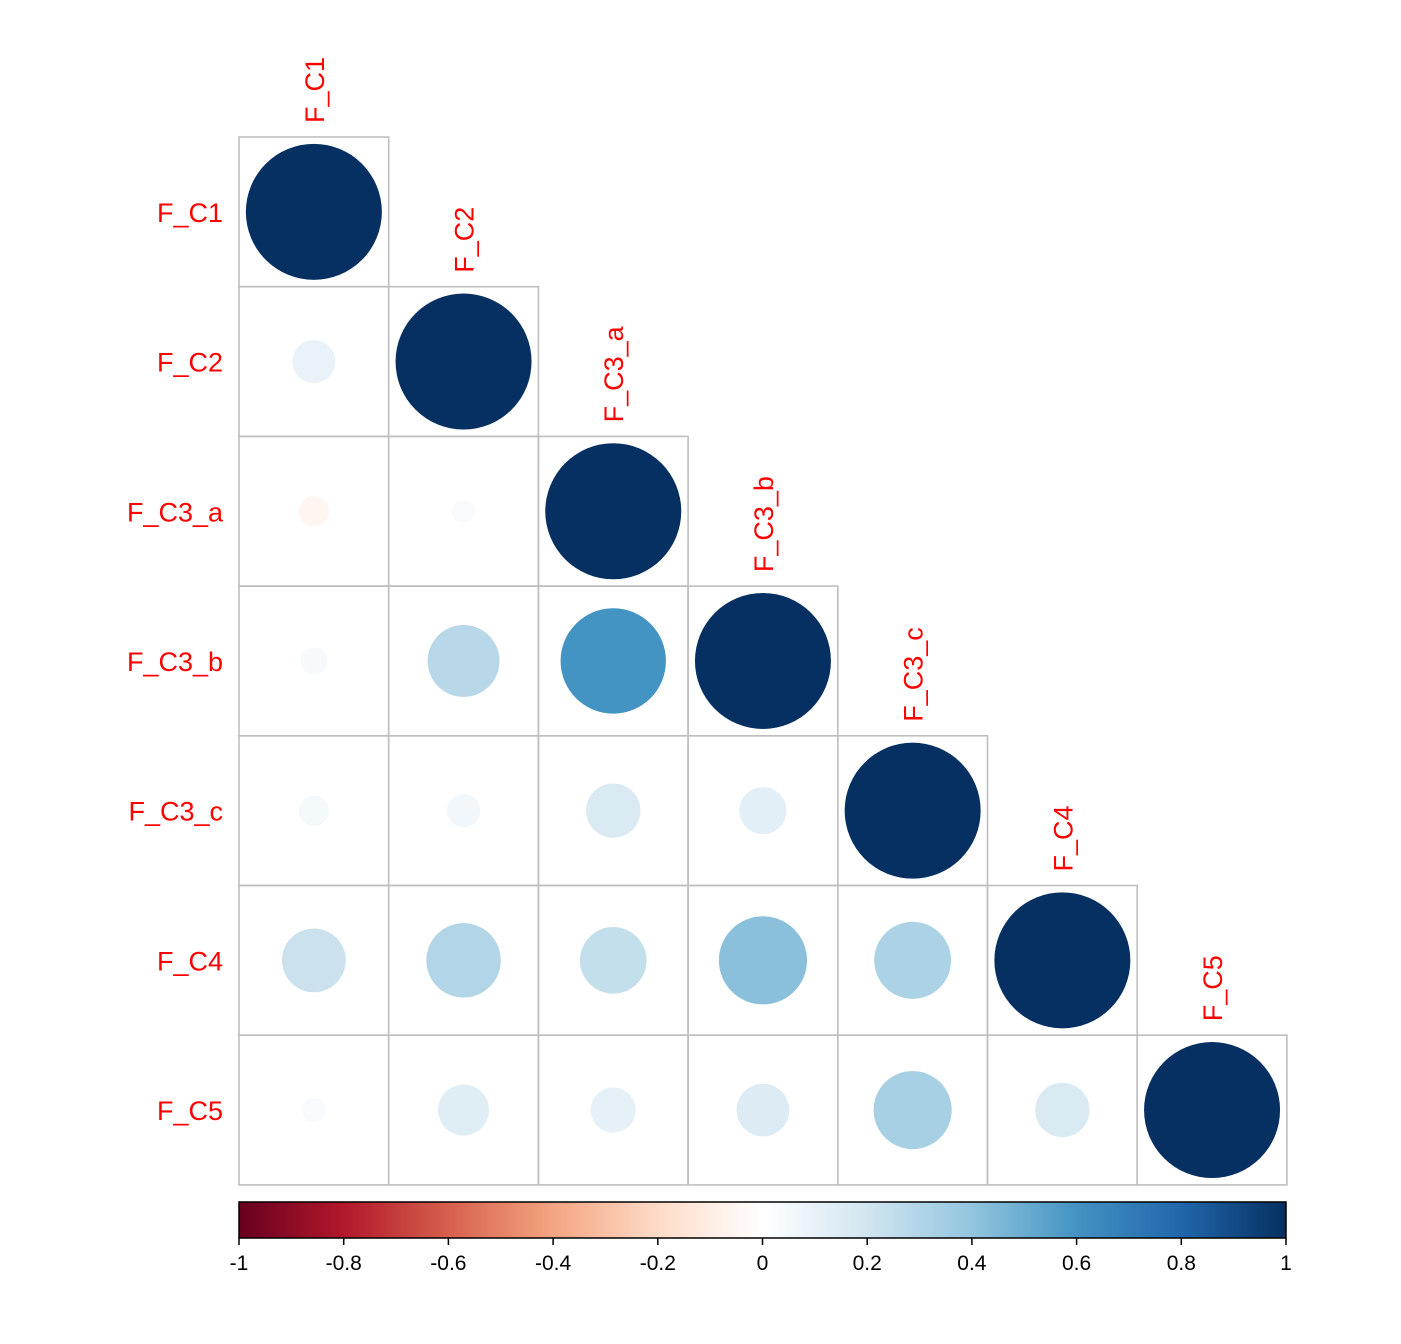 Image resolution: width=1401 pixels, height=1344 pixels. Describe the element at coordinates (1062, 1110) in the screenshot. I see `corr-circle-F_C5-F_C4` at that location.